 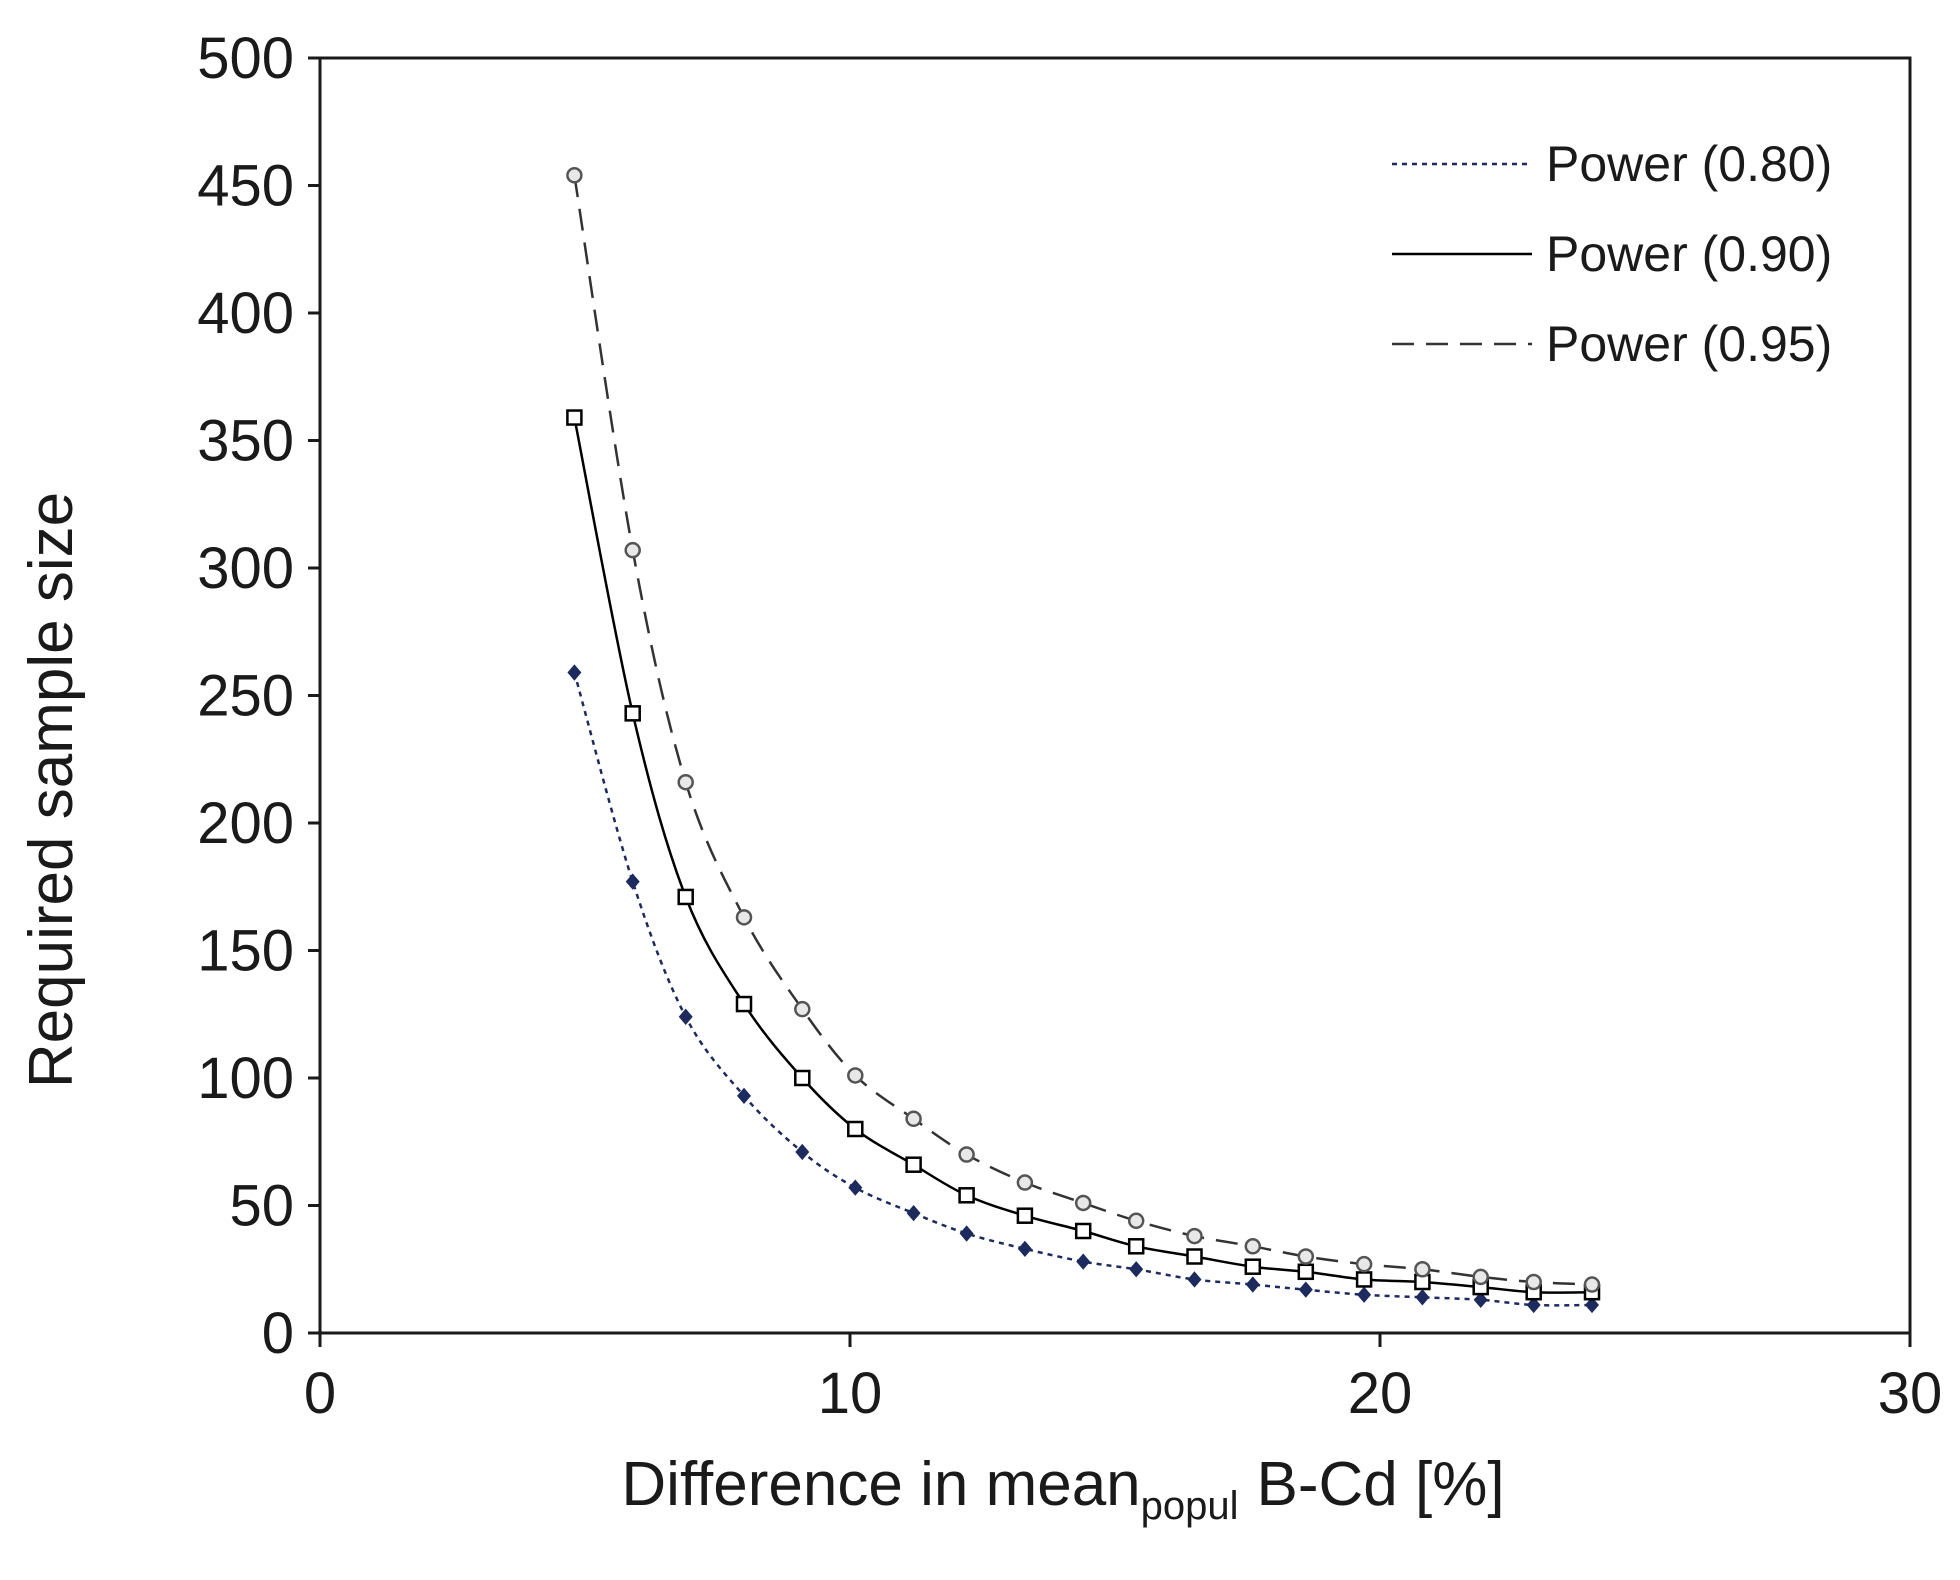 What do you see at coordinates (245, 186) in the screenshot?
I see `y-tick-label: 450` at bounding box center [245, 186].